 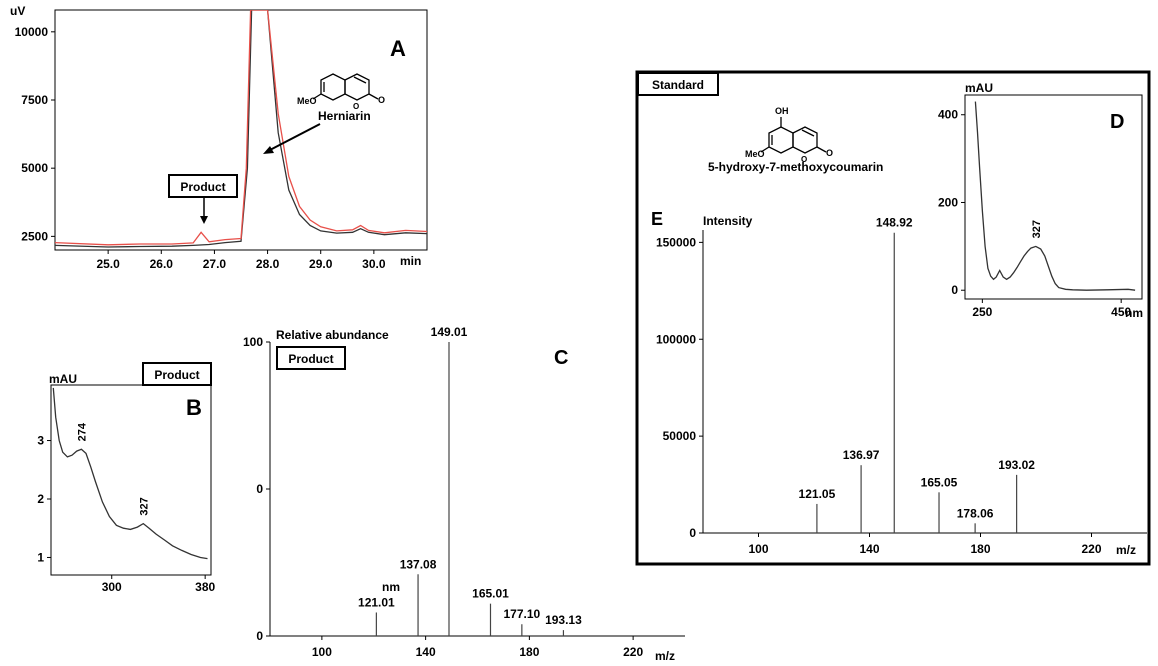 What do you see at coordinates (426, 652) in the screenshot?
I see `panelC-x-tick-label: 140` at bounding box center [426, 652].